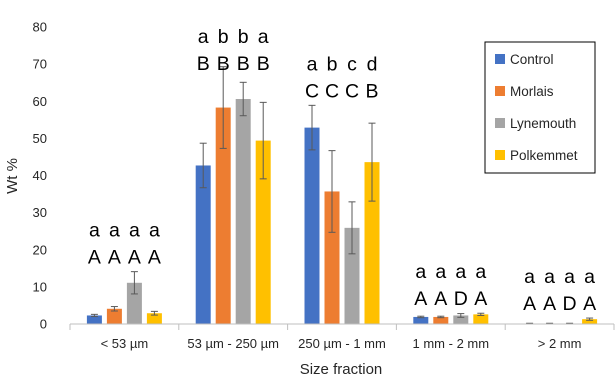  What do you see at coordinates (532, 59) in the screenshot?
I see `legend-label: Control` at bounding box center [532, 59].